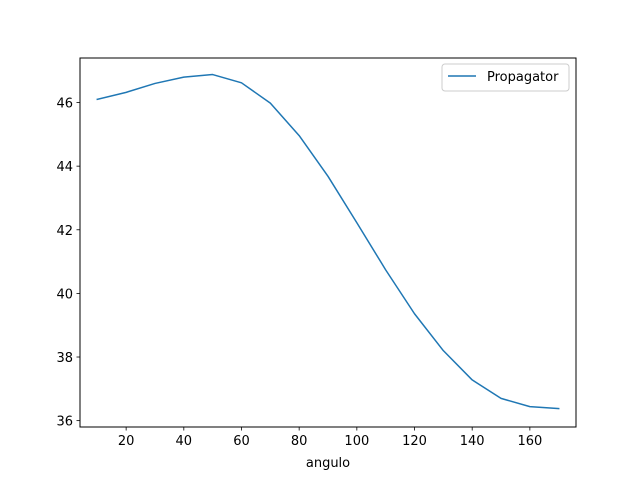  What do you see at coordinates (64, 358) in the screenshot?
I see `y-tick-label: 38` at bounding box center [64, 358].